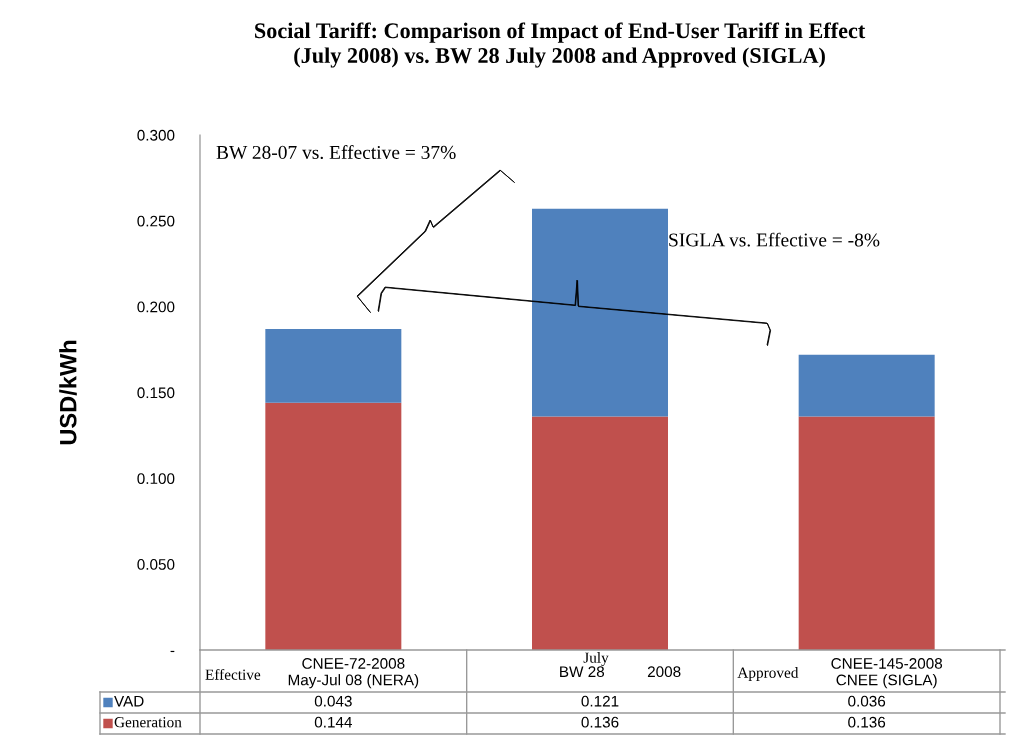 Image resolution: width=1011 pixels, height=740 pixels. Describe the element at coordinates (148, 722) in the screenshot. I see `legend-label: Generation` at that location.